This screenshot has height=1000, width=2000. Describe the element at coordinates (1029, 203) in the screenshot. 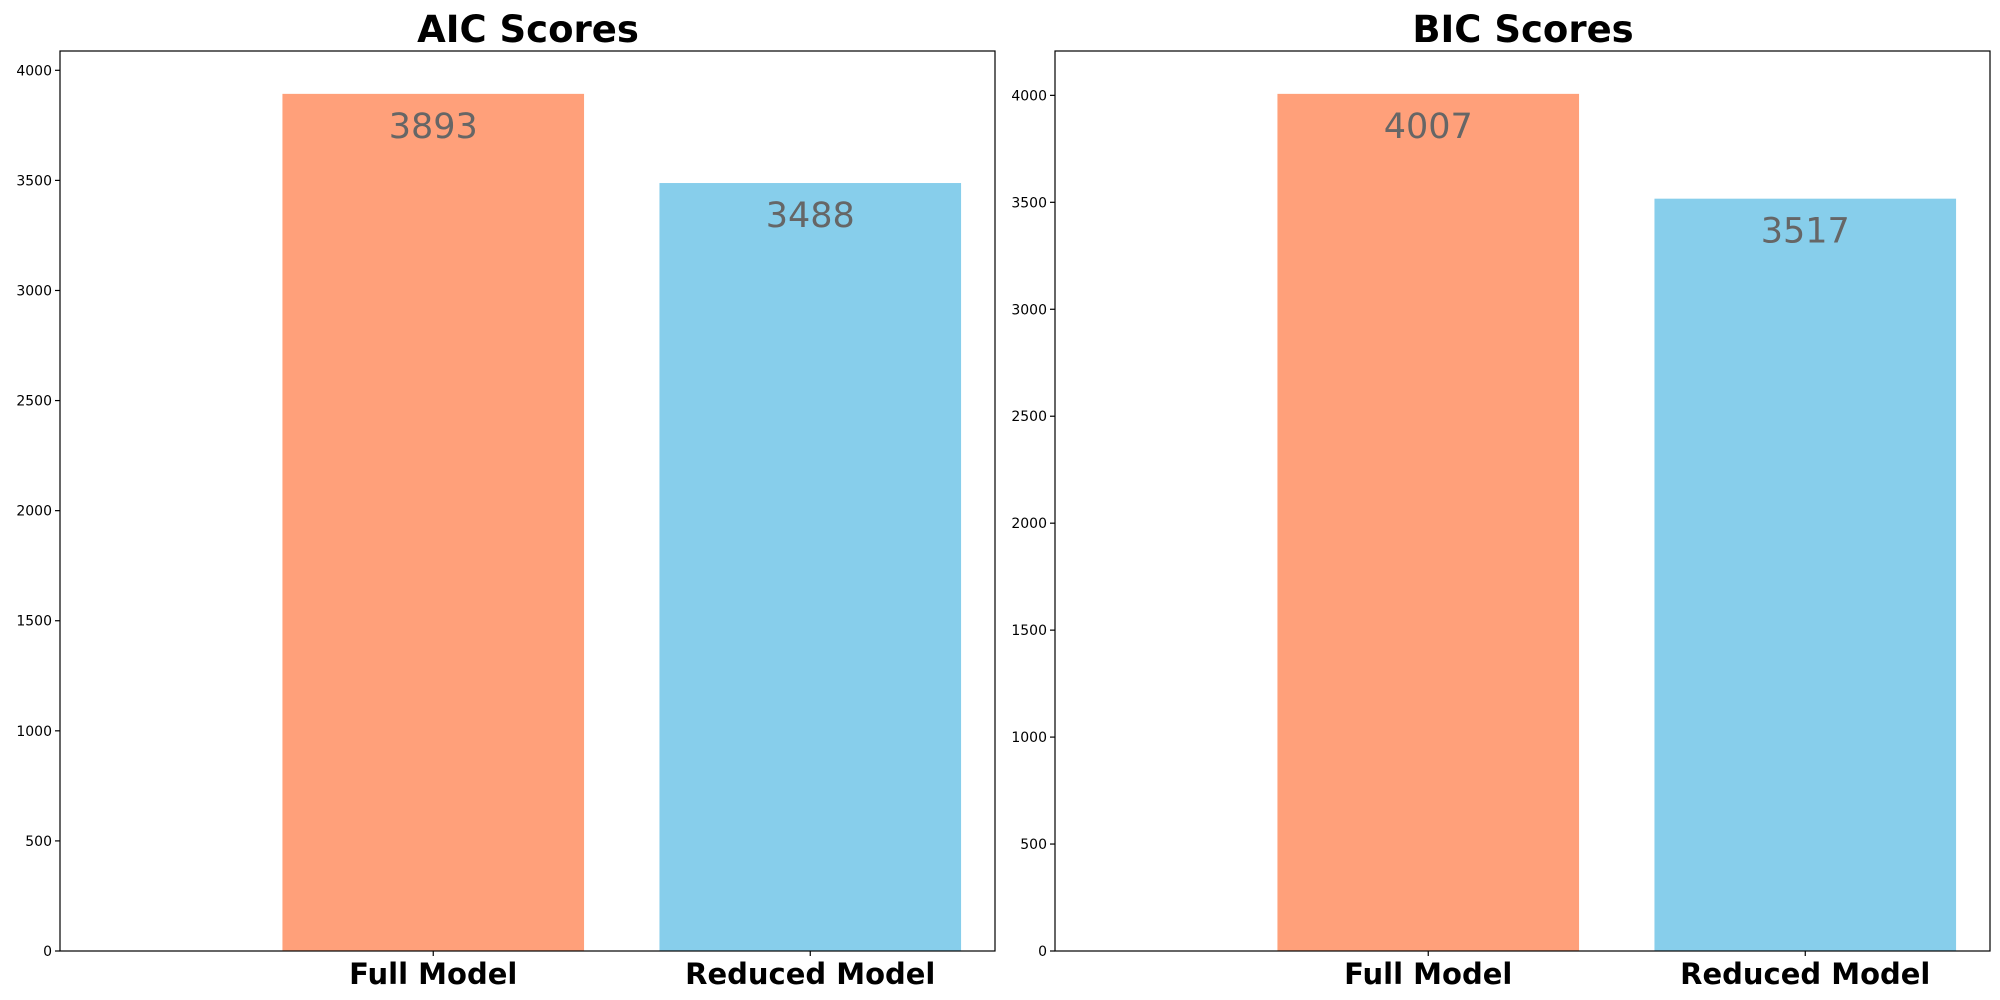

I see `ytick-label-bic-7: 3500` at that location.